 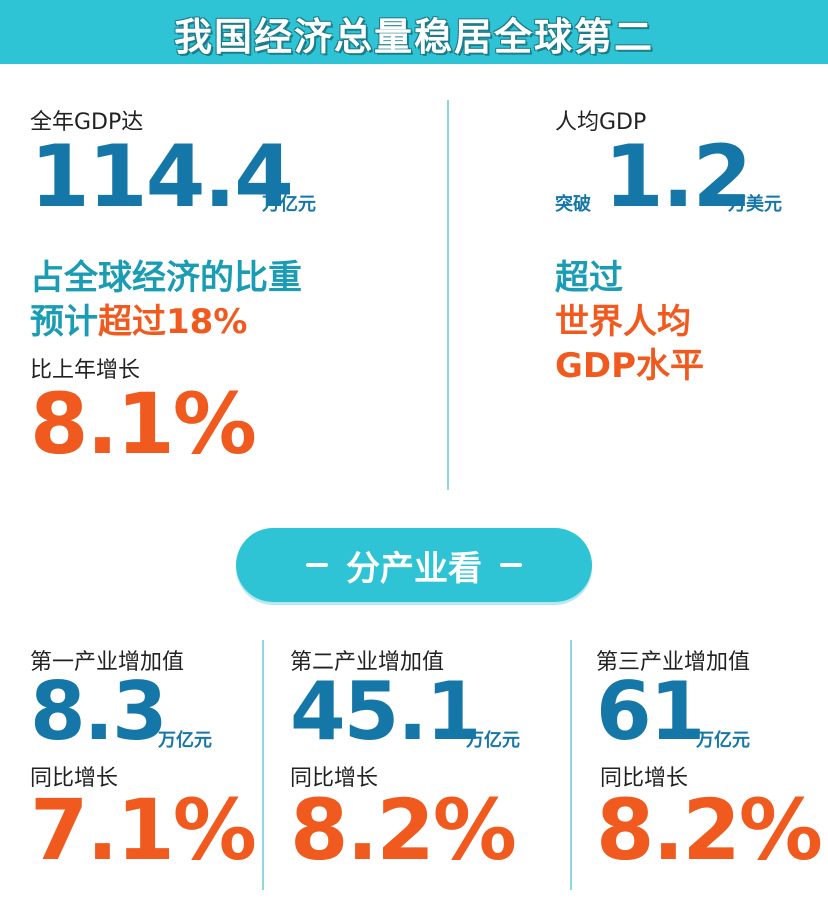 I want to click on exceed-label: 超过, so click(x=589, y=278).